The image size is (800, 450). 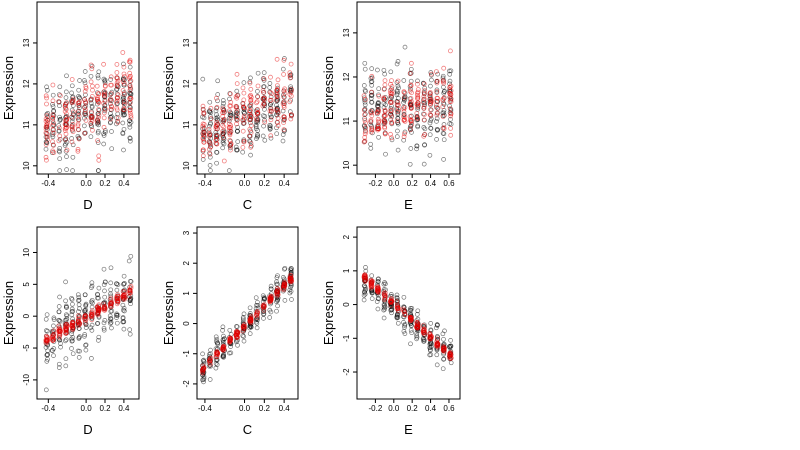 I want to click on x-tick-label: -0.2, so click(x=375, y=183).